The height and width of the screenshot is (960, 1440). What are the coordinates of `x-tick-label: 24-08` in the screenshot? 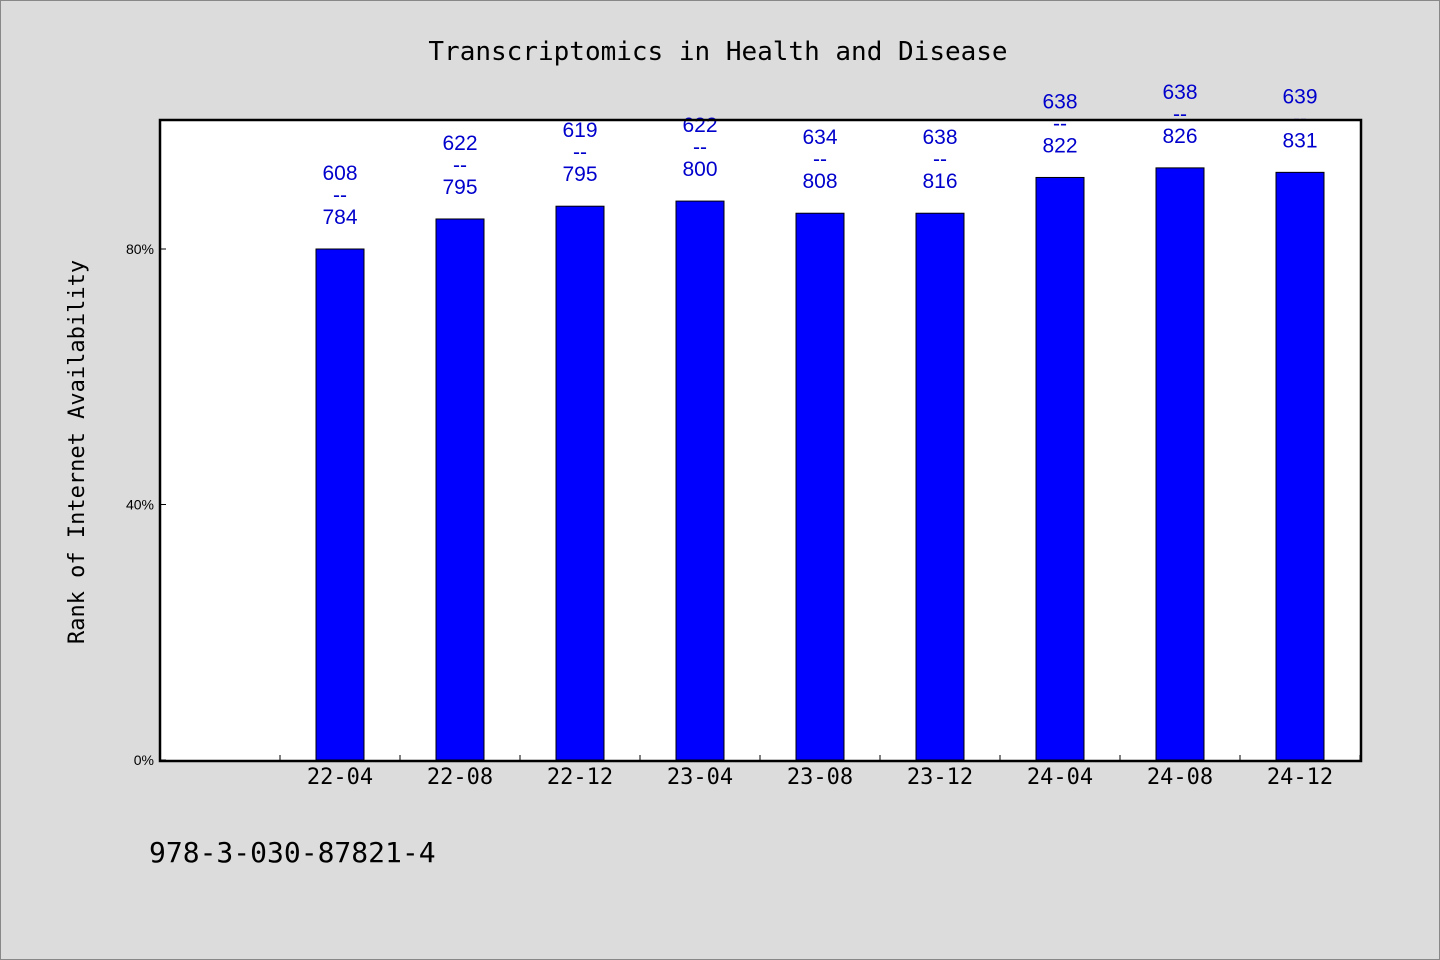 It's located at (1180, 777).